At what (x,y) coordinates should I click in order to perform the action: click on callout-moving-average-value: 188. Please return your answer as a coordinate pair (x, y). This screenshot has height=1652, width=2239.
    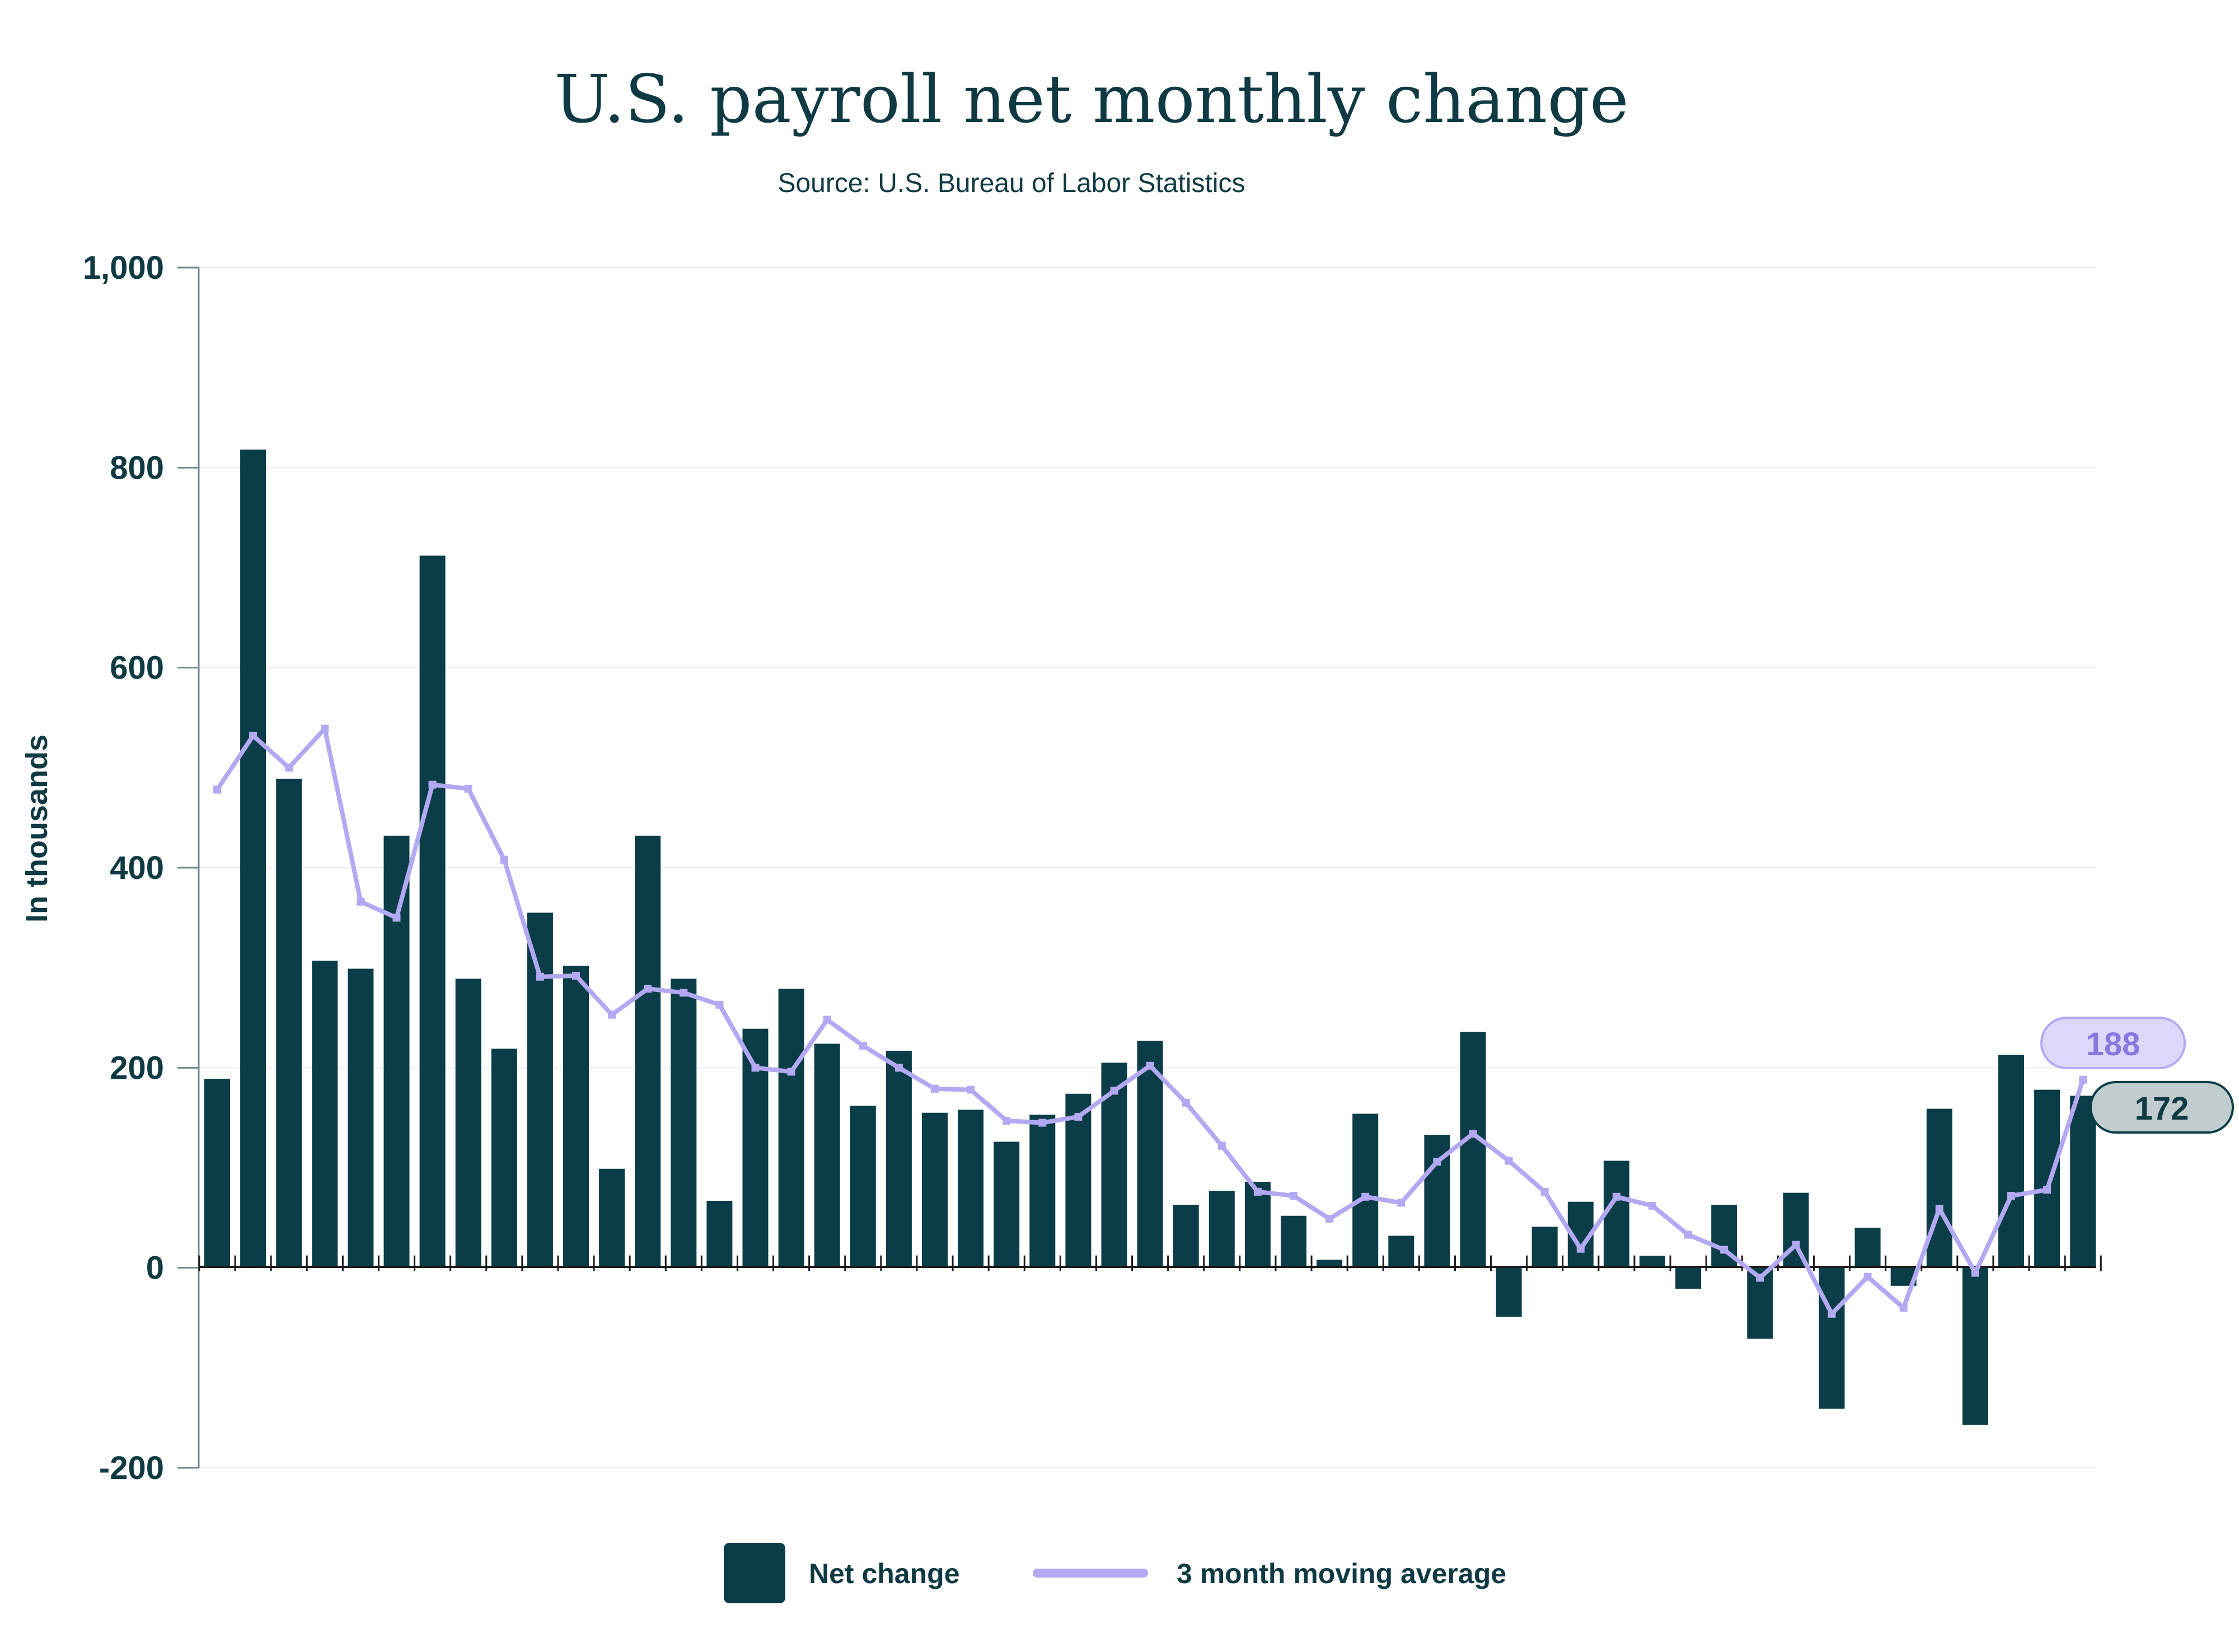
    Looking at the image, I should click on (2113, 1044).